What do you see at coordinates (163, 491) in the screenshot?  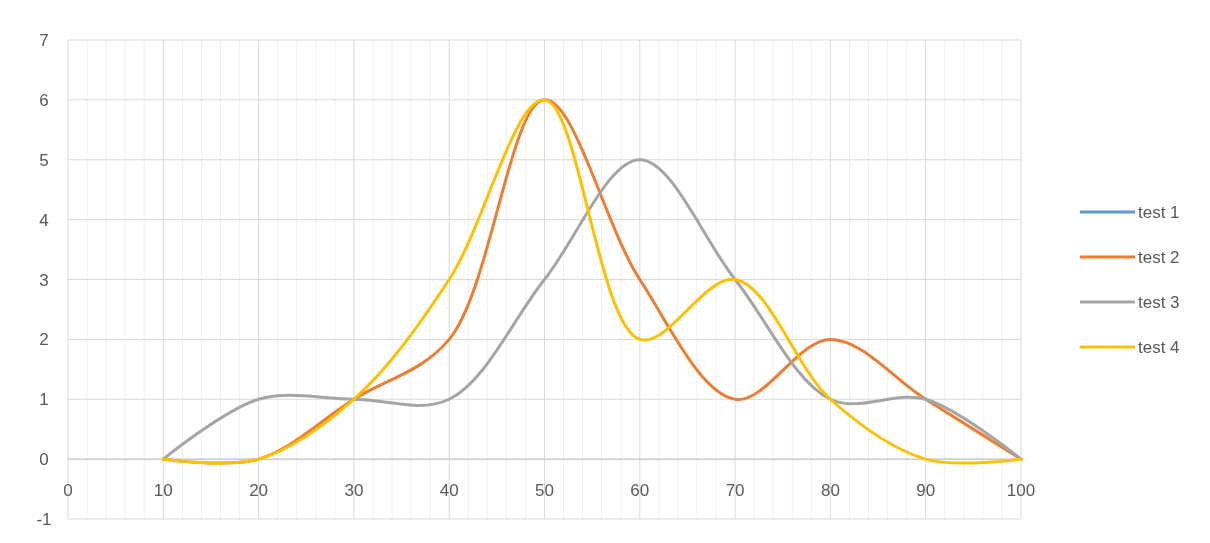 I see `x-tick-label: 10` at bounding box center [163, 491].